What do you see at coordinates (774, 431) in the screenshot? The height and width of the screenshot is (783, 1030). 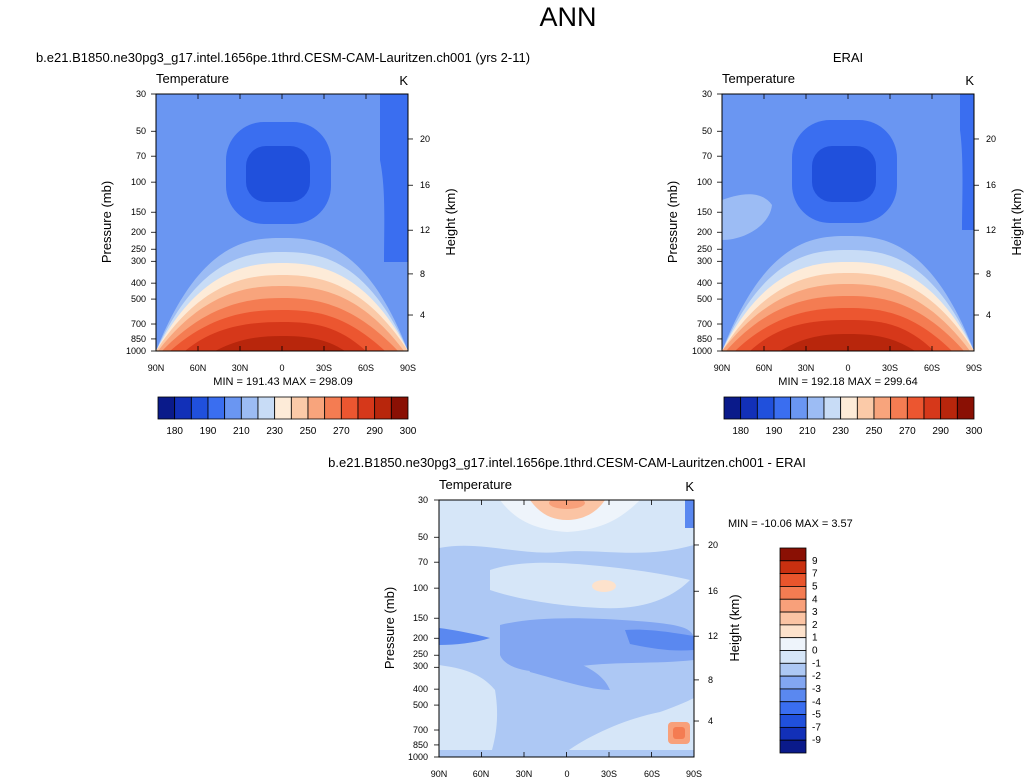 I see `colorbar-label: 190` at bounding box center [774, 431].